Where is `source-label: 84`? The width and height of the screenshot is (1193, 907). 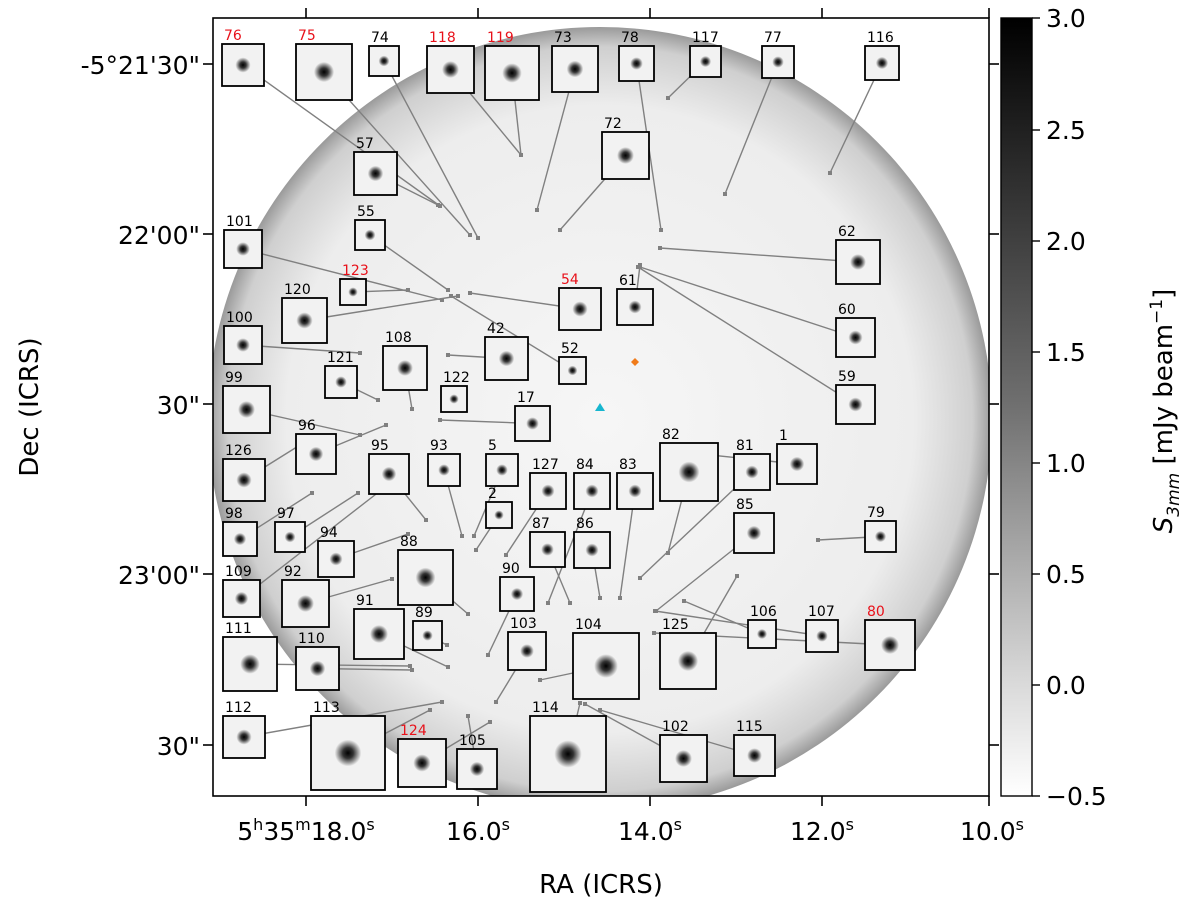
source-label: 84 is located at coordinates (585, 465).